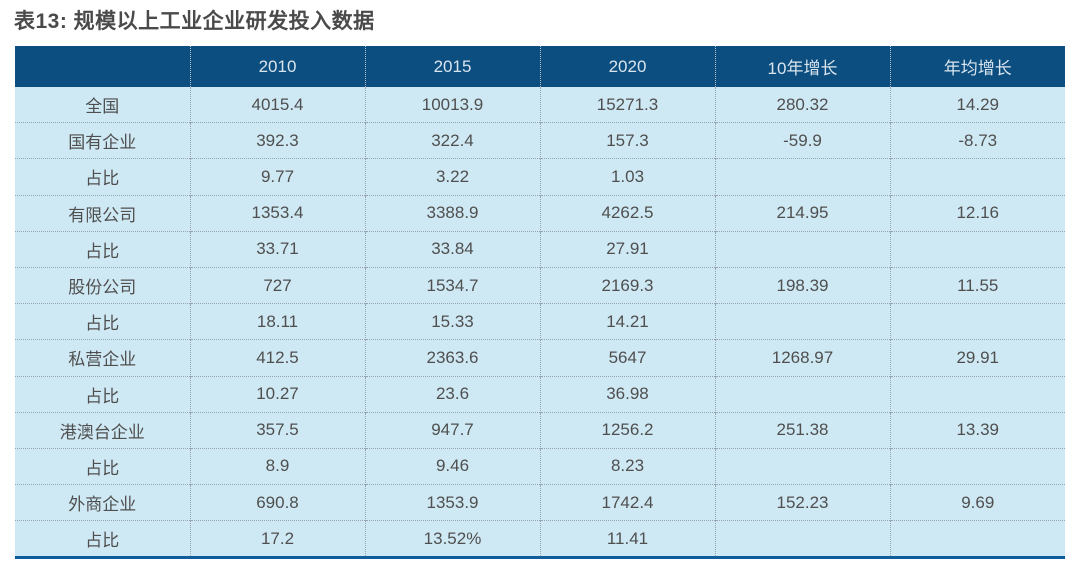 This screenshot has width=1080, height=564. Describe the element at coordinates (277, 213) in the screenshot. I see `data-cell: 1353.4` at that location.